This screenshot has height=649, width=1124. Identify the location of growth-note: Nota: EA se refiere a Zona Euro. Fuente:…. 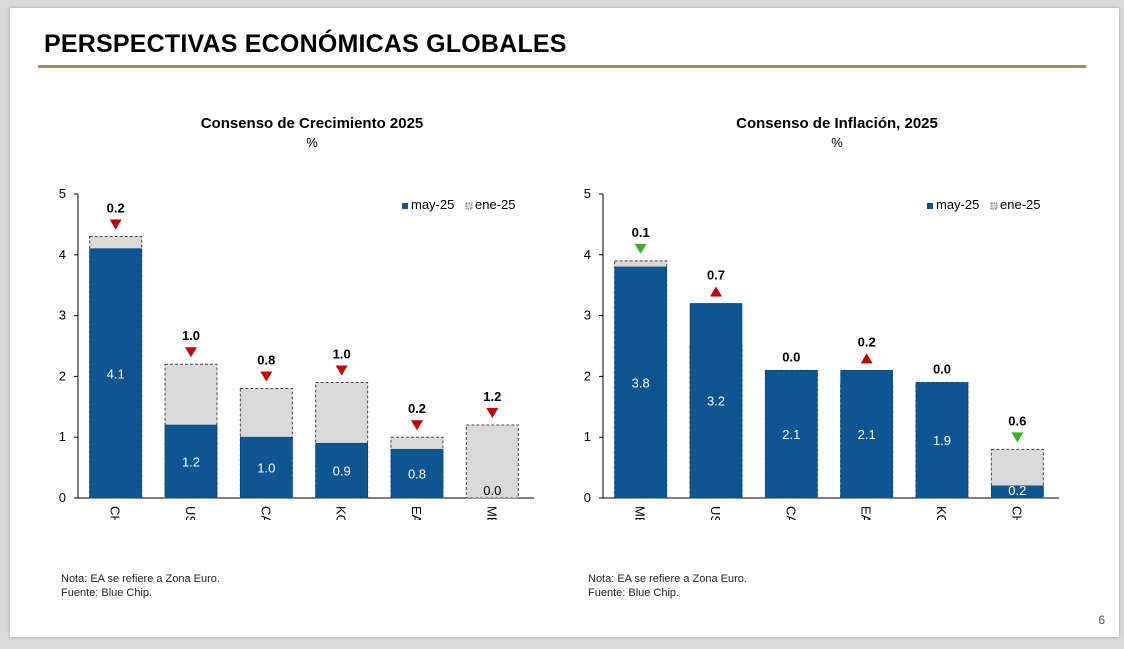
(140, 586).